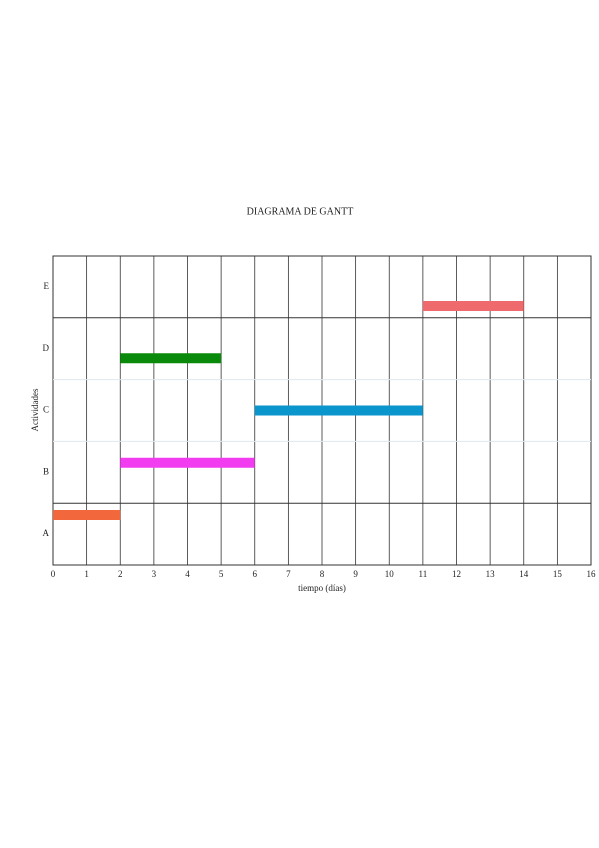 The image size is (599, 848). What do you see at coordinates (592, 574) in the screenshot?
I see `x-tick-label: 16` at bounding box center [592, 574].